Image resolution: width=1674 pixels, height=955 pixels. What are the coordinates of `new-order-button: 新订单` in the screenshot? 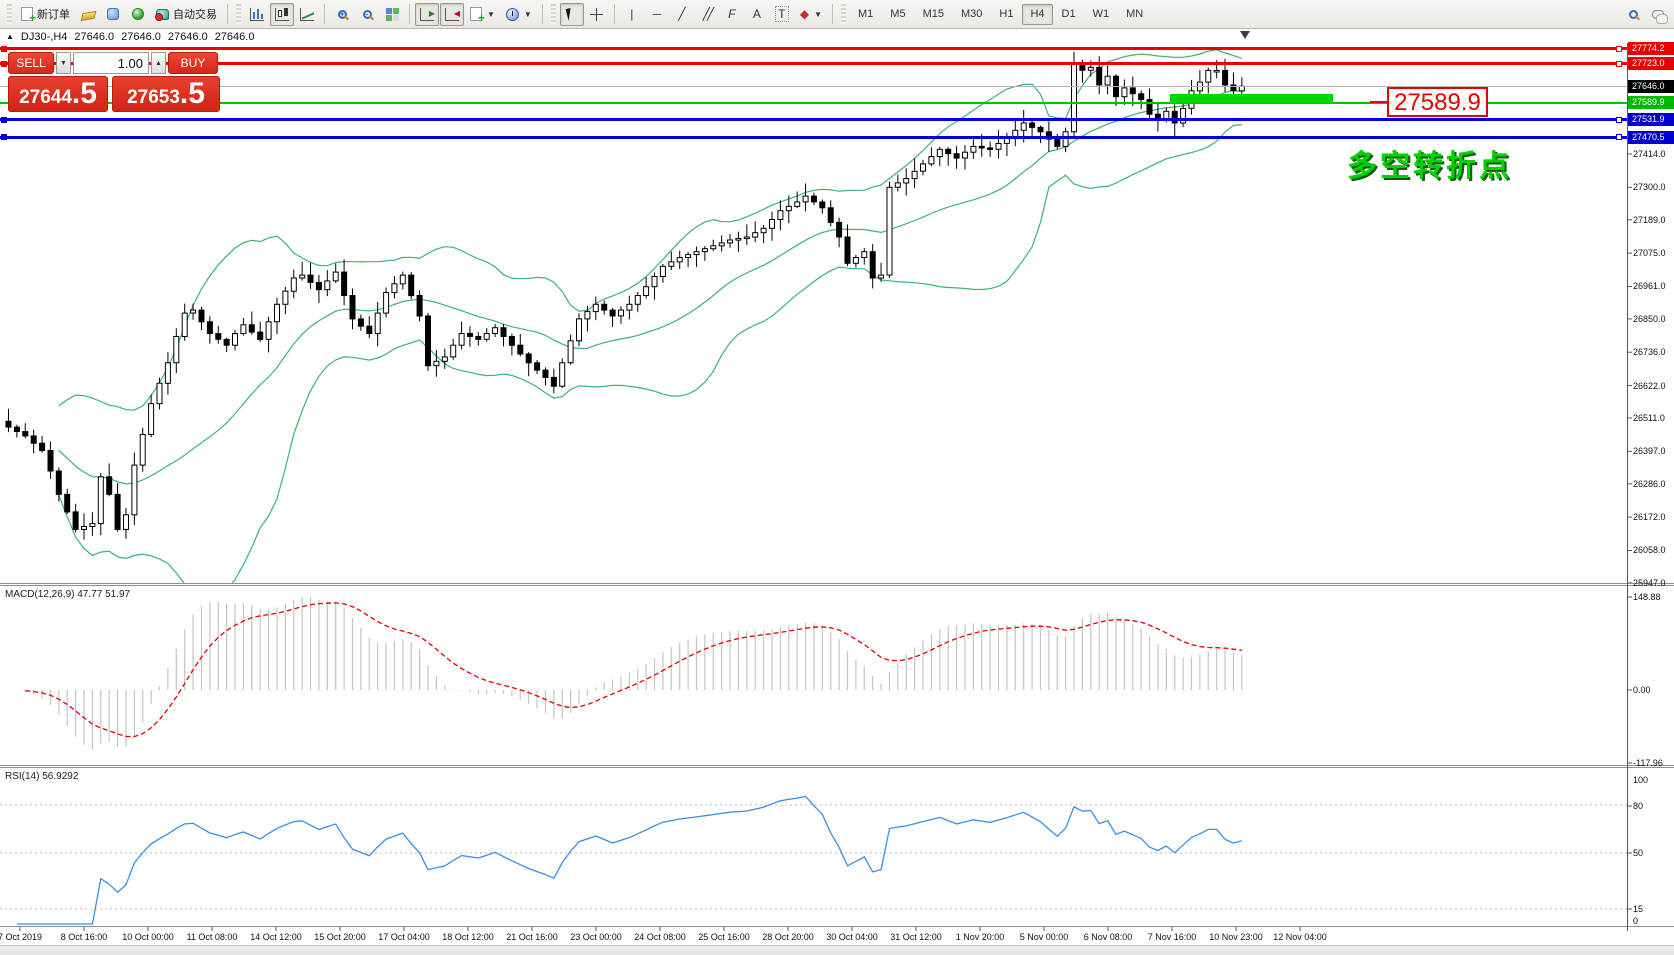 It's located at (45, 14).